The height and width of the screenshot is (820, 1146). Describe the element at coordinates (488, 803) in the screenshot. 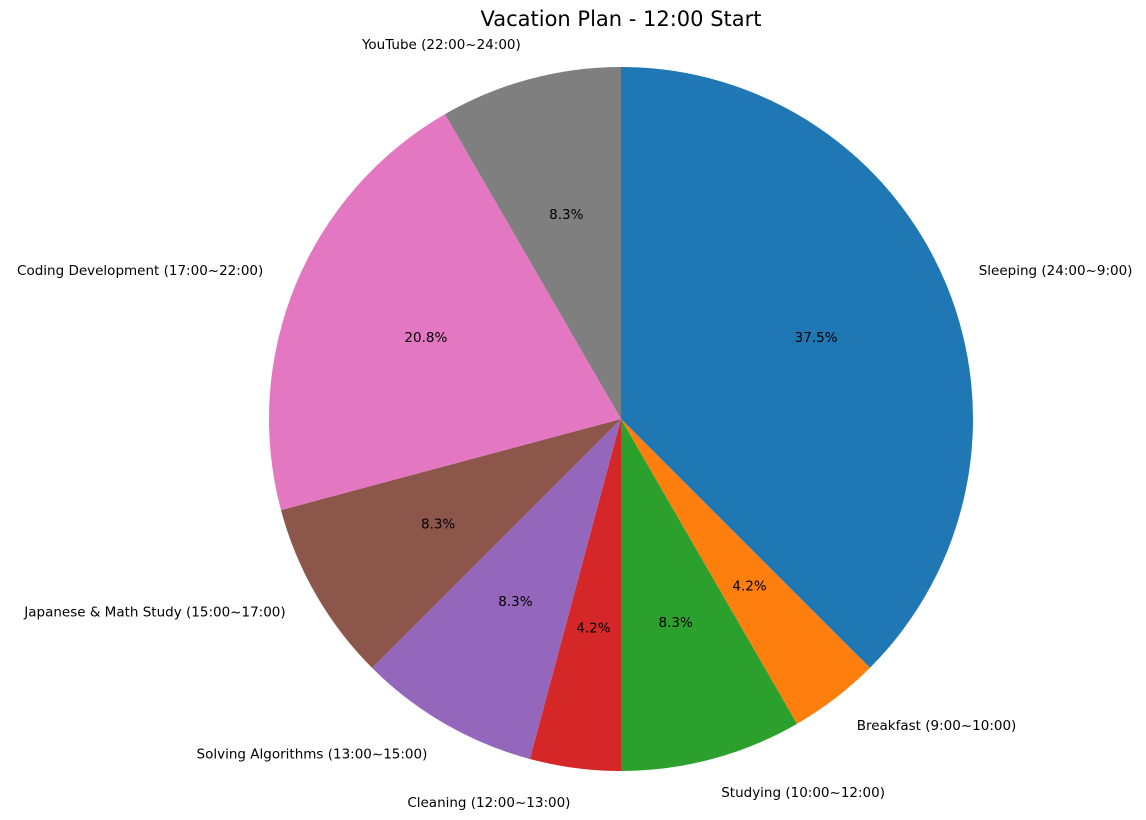

I see `slice-label-3: Cleaning (12:00~13:00)` at that location.